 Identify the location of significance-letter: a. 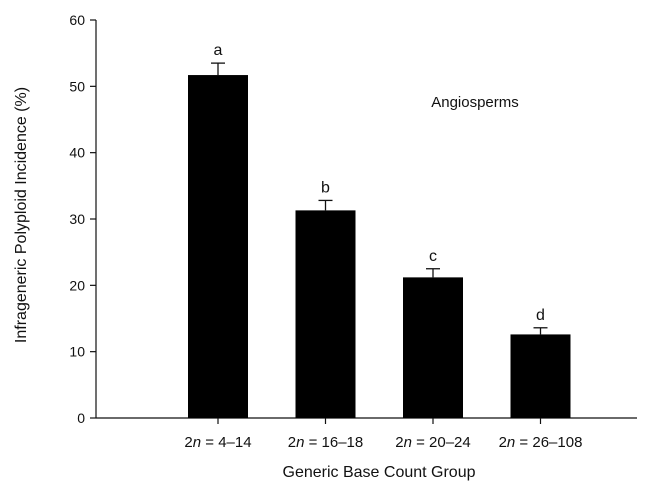
(218, 50).